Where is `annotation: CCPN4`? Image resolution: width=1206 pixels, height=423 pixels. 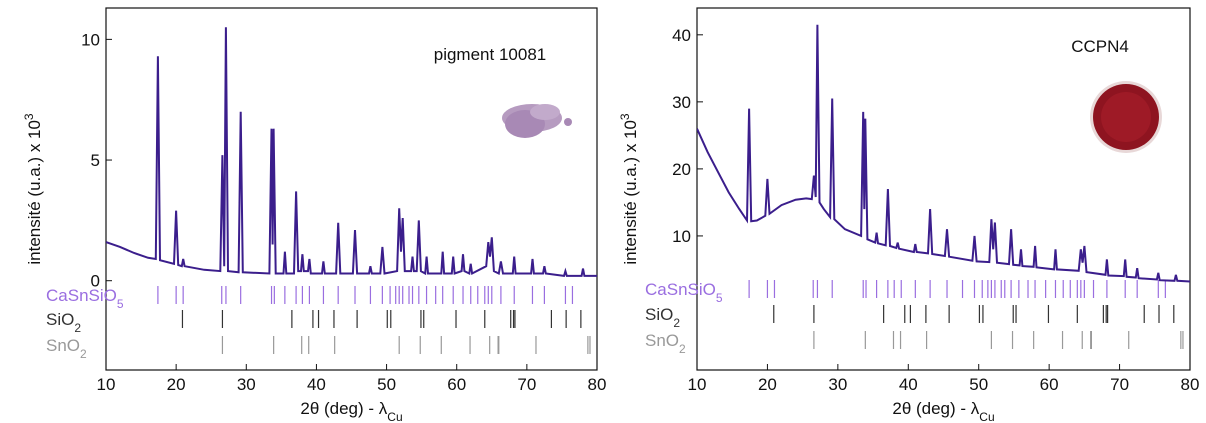 annotation: CCPN4 is located at coordinates (1100, 46).